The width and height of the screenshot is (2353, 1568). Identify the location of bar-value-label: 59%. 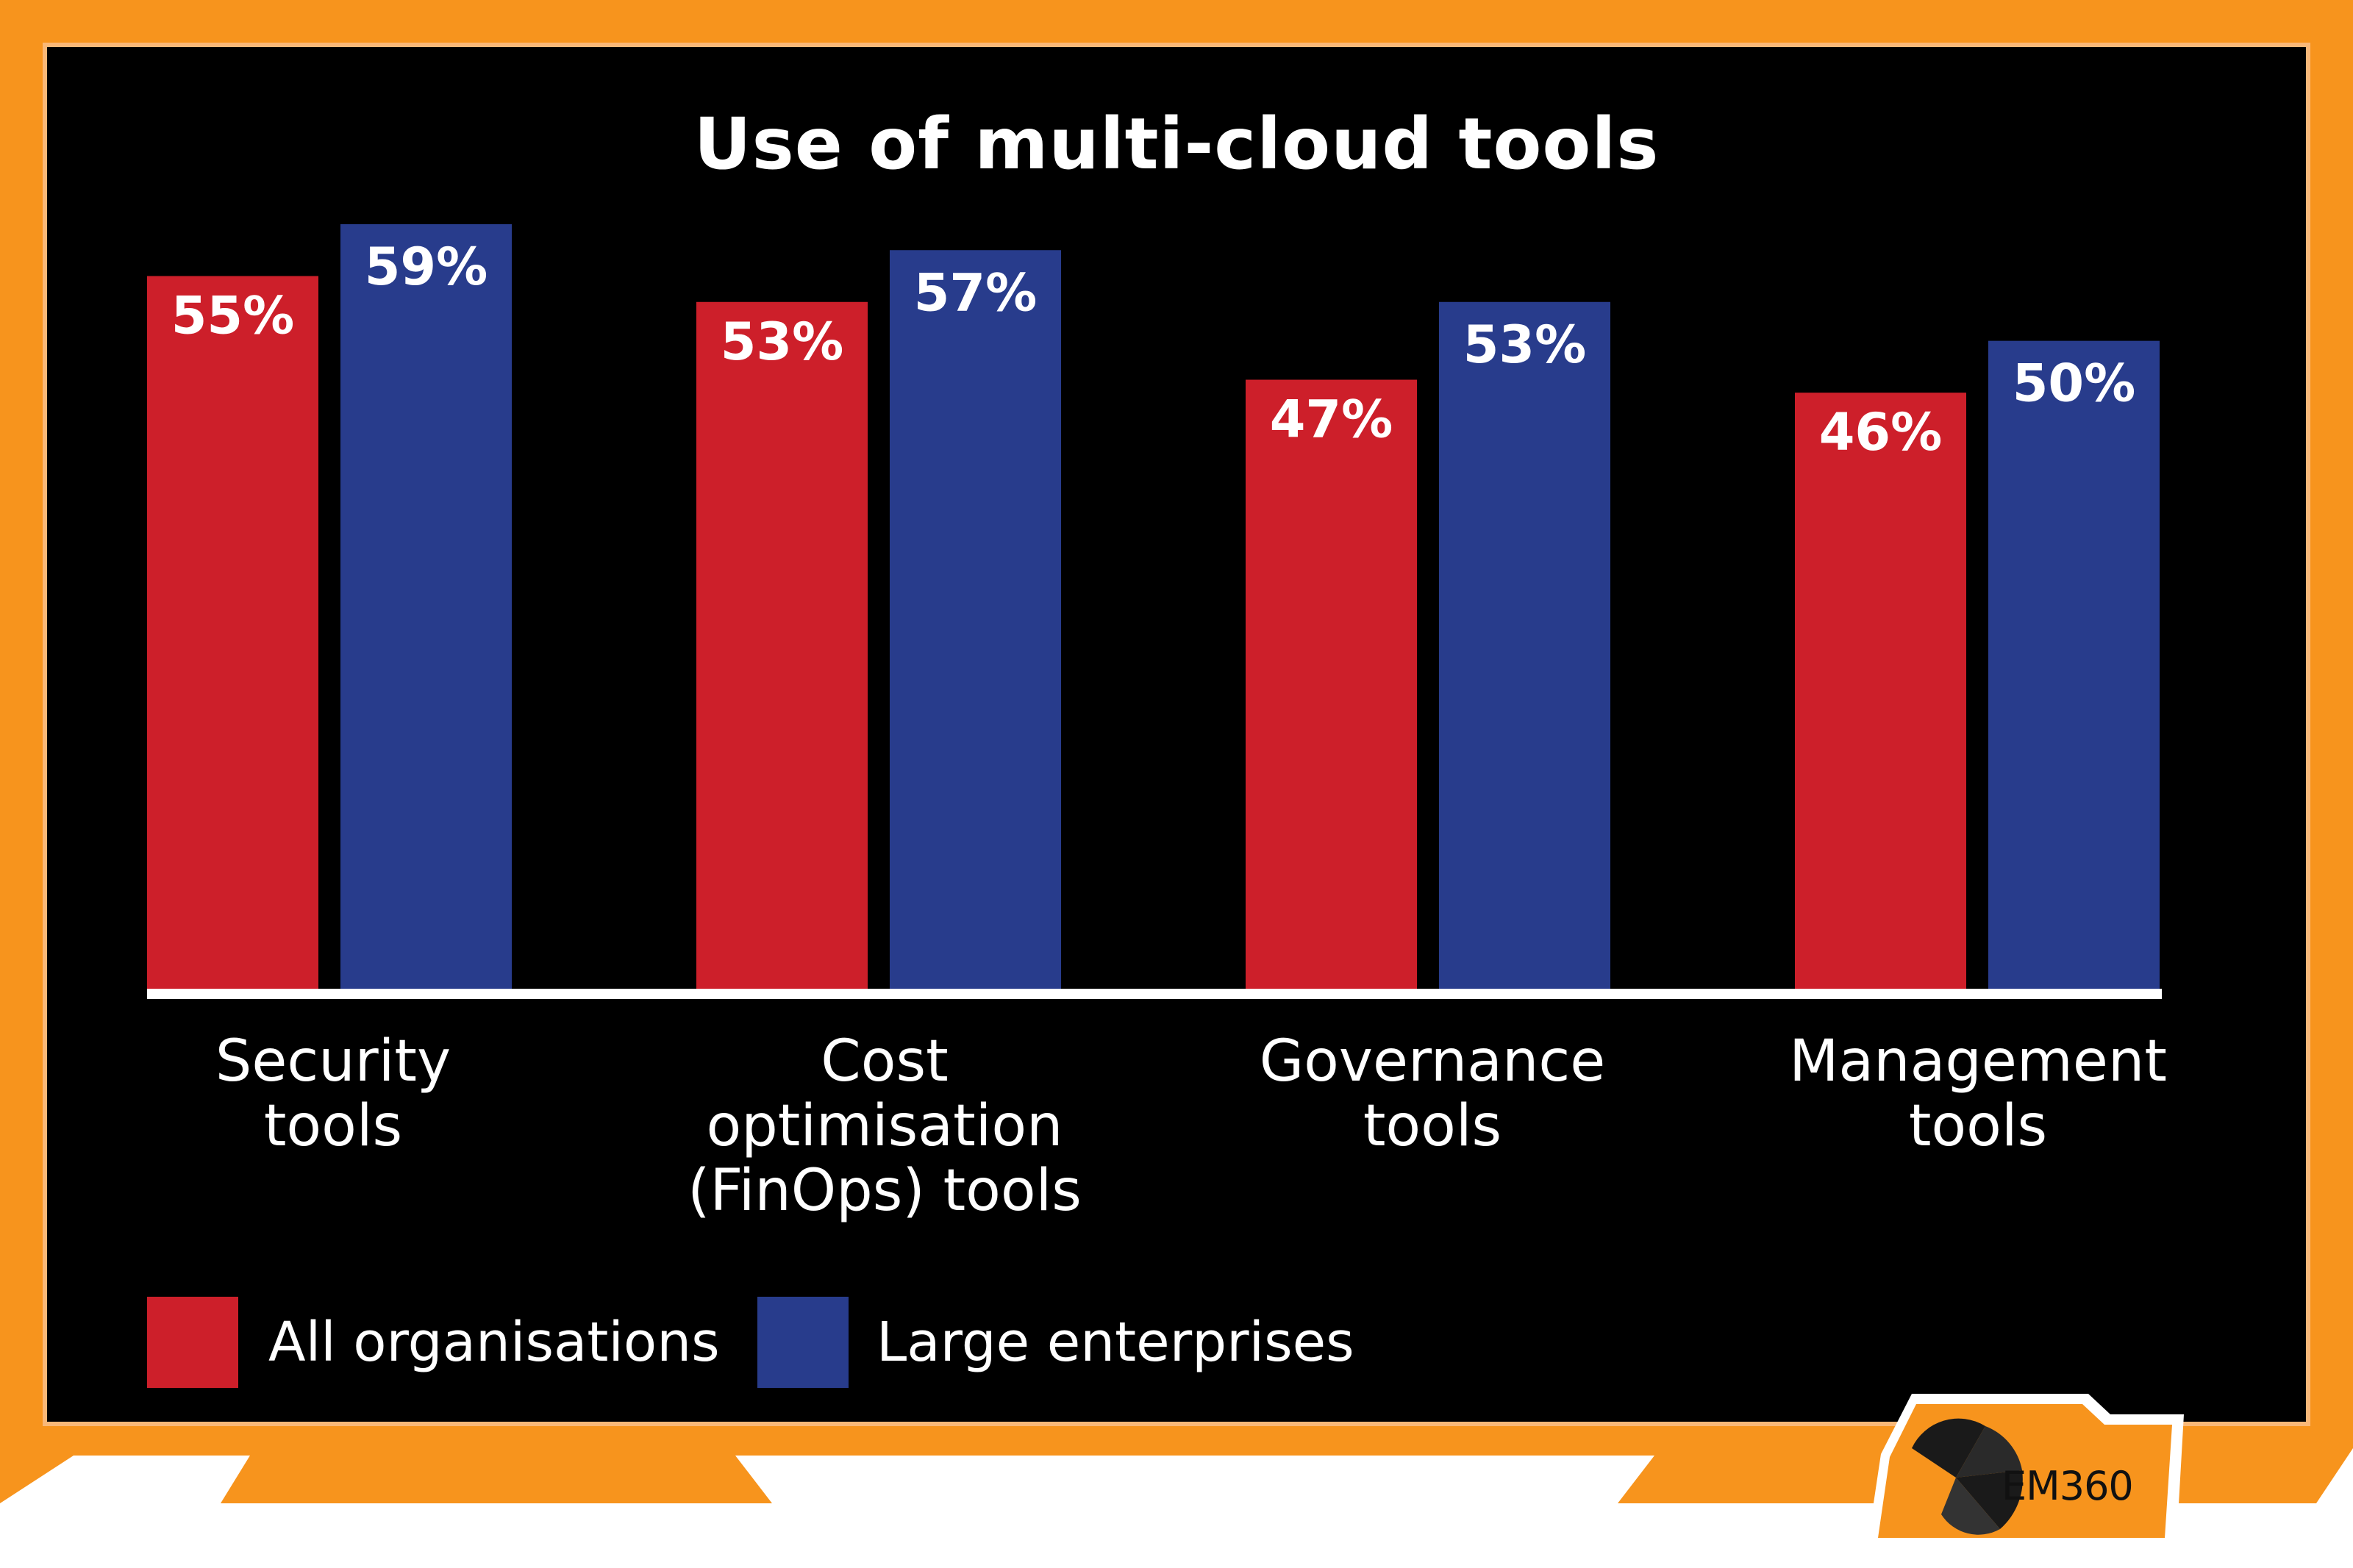
(426, 267).